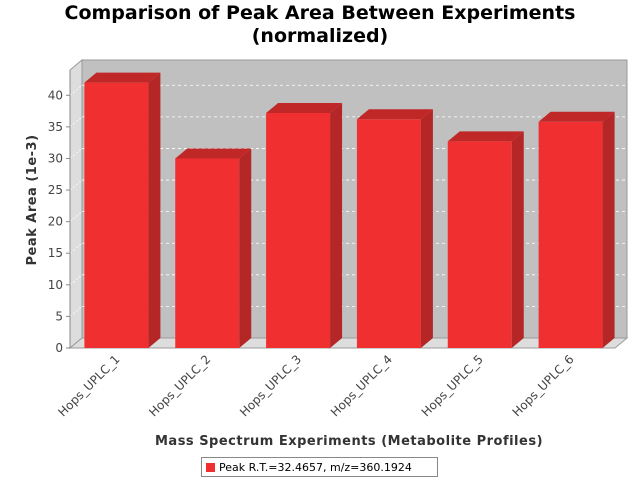 The width and height of the screenshot is (640, 480). Describe the element at coordinates (270, 385) in the screenshot. I see `x-tick-label: Hops_UPLC_3` at that location.